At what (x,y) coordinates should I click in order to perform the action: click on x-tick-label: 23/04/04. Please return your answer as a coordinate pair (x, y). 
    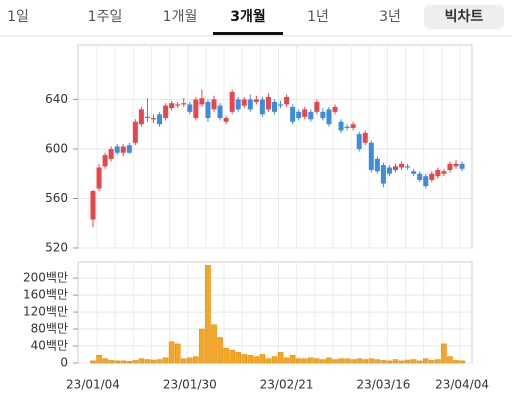
    Looking at the image, I should click on (462, 385).